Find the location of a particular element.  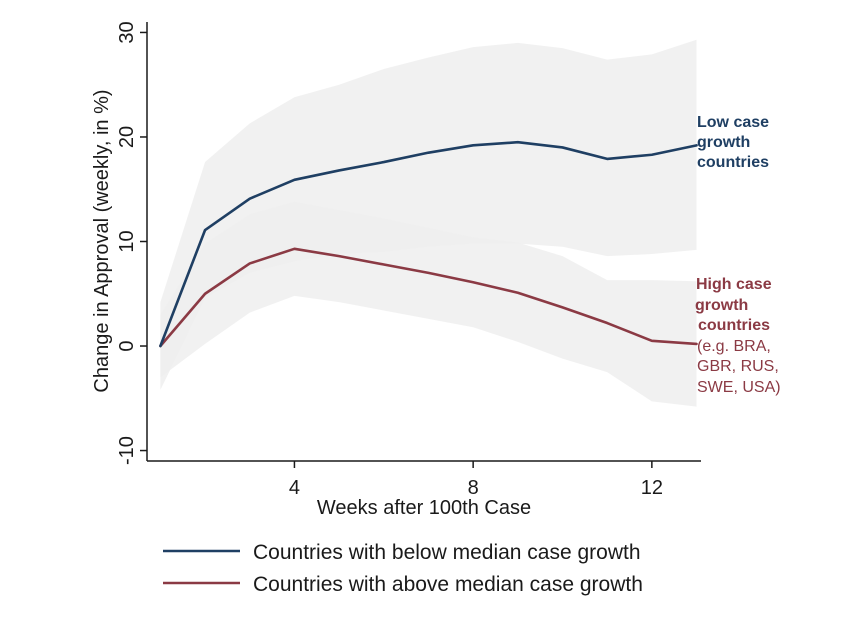

annotation-high-line-6: SWE, USA) is located at coordinates (739, 387).